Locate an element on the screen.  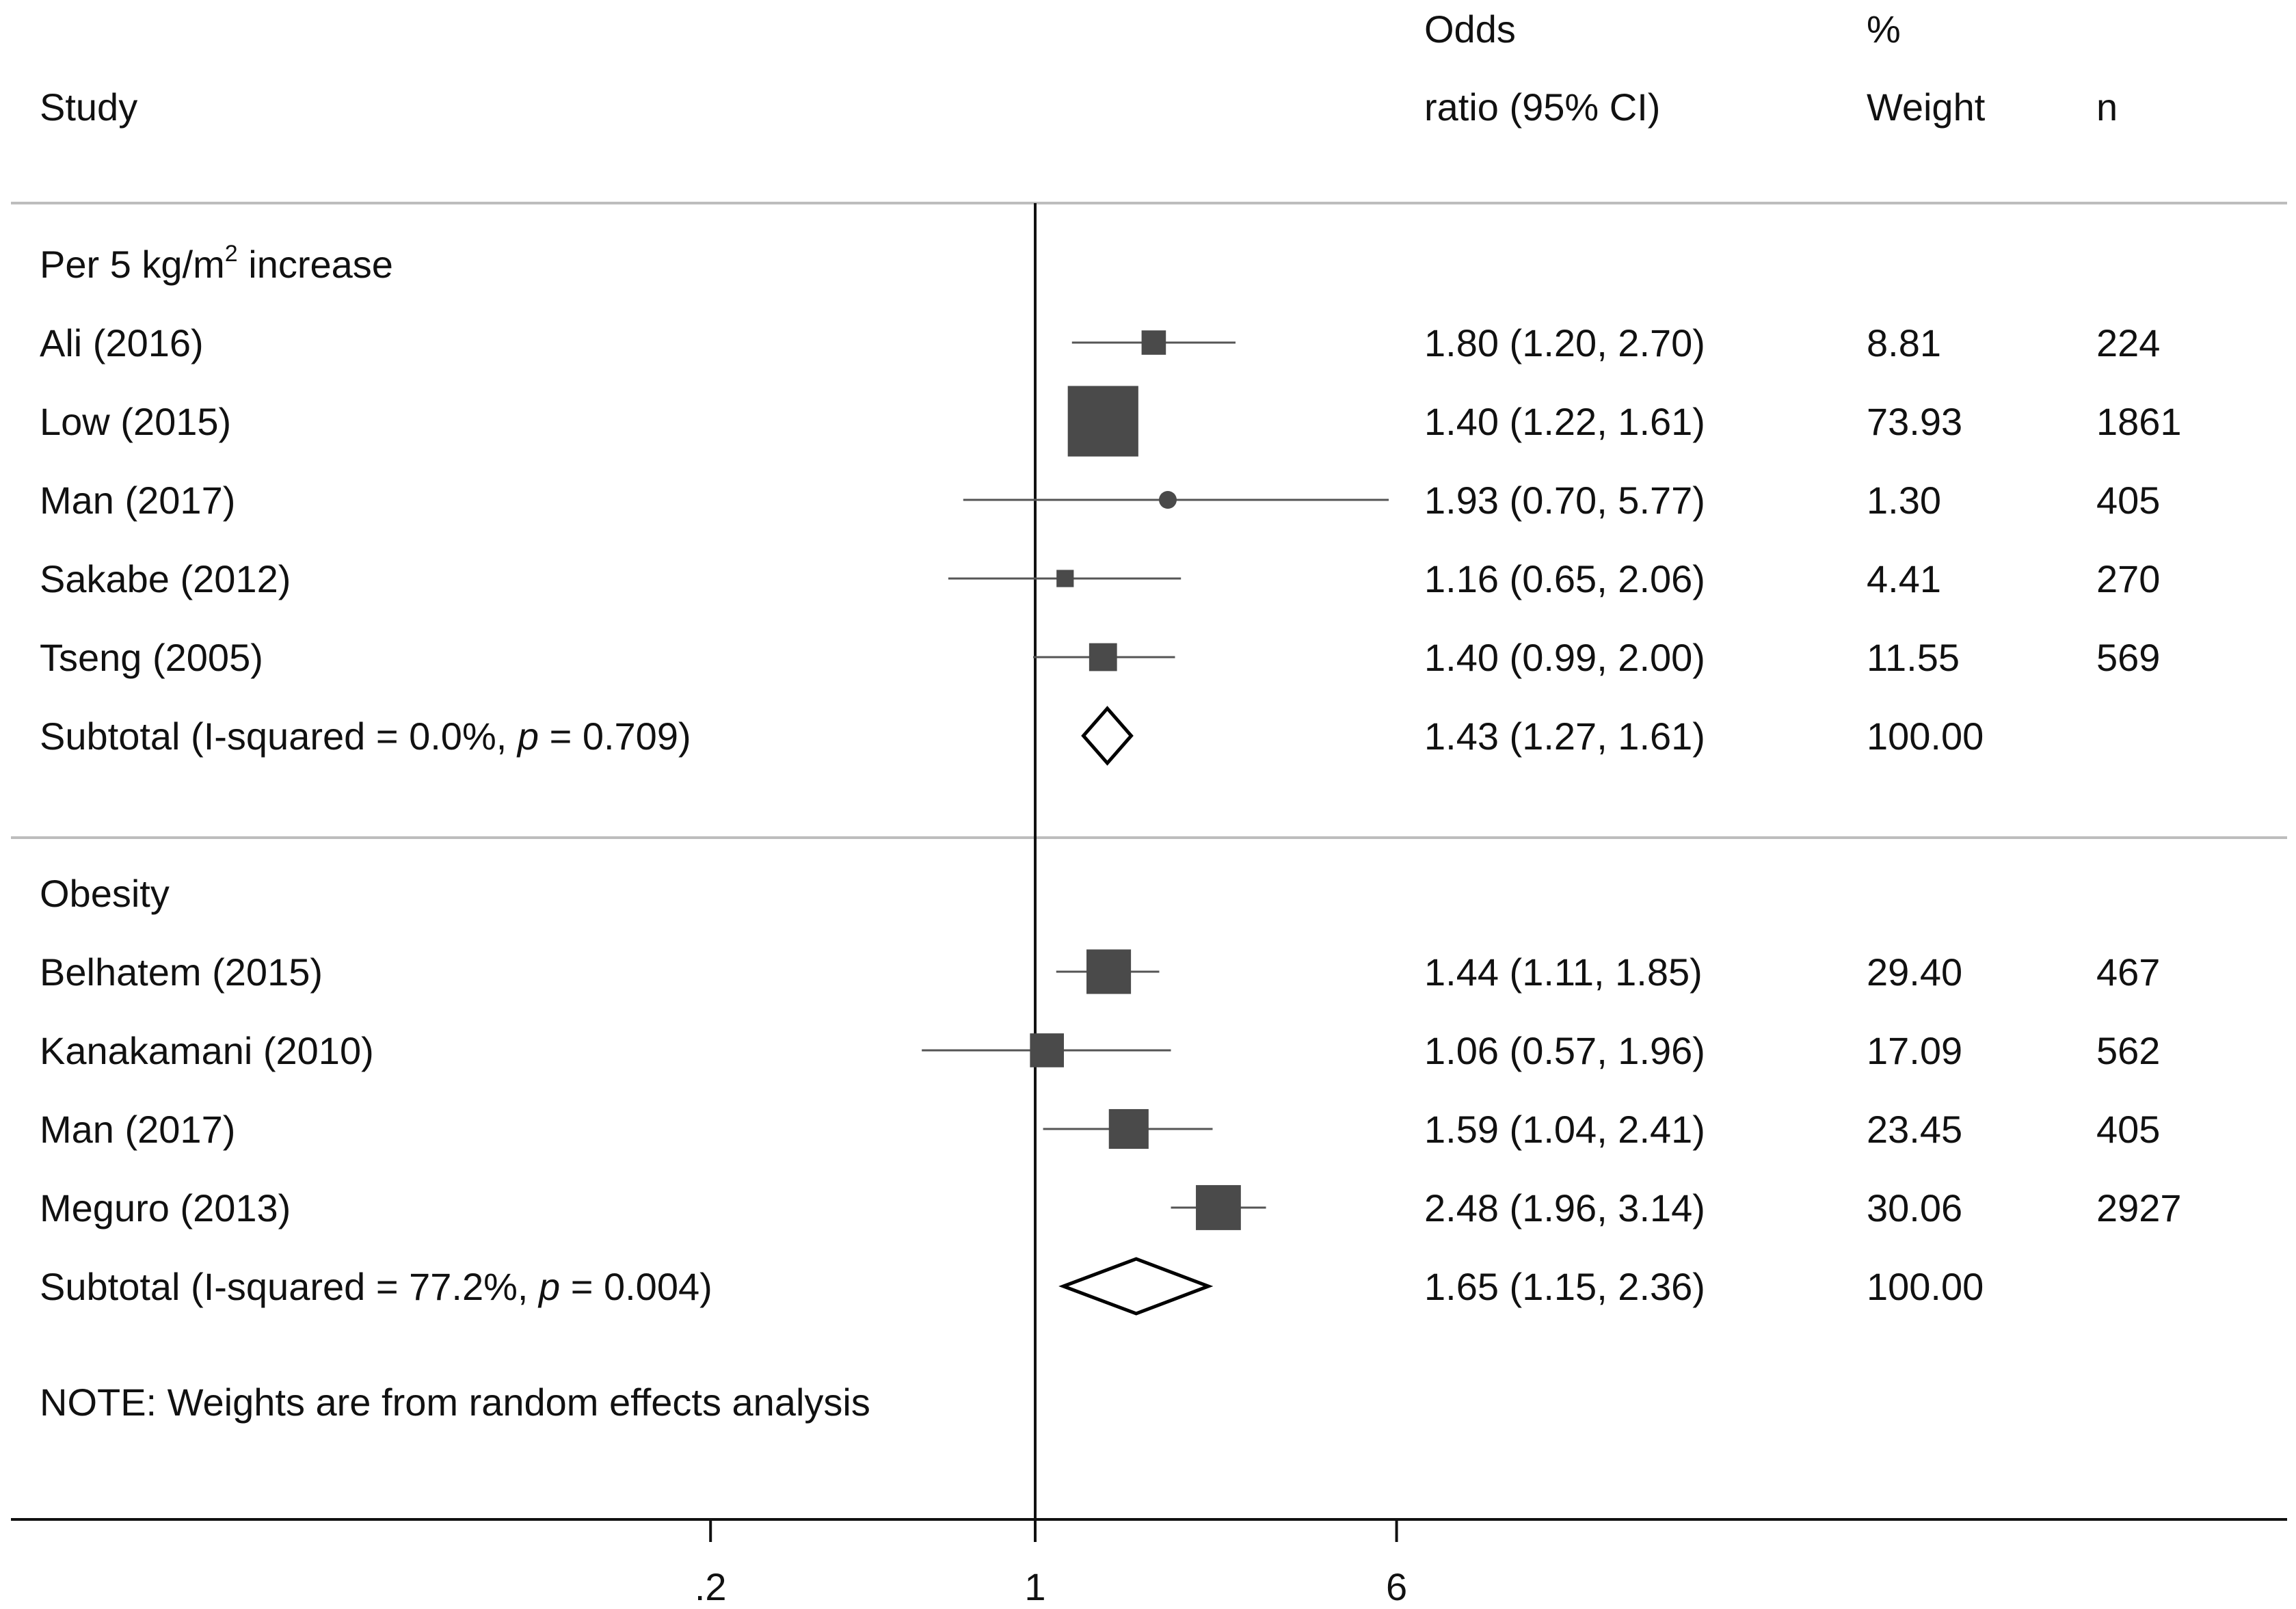
n-value: 1861 is located at coordinates (2139, 421).